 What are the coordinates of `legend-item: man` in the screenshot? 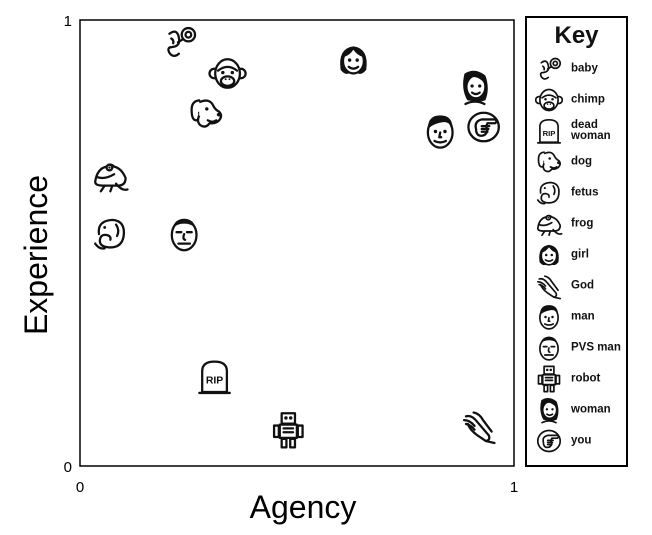 It's located at (581, 317).